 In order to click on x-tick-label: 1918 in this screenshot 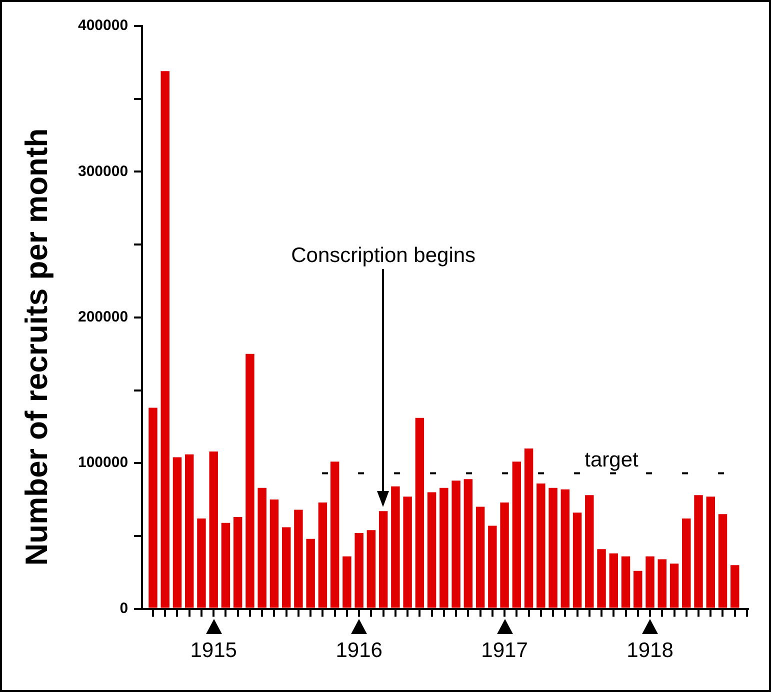, I will do `click(650, 650)`.